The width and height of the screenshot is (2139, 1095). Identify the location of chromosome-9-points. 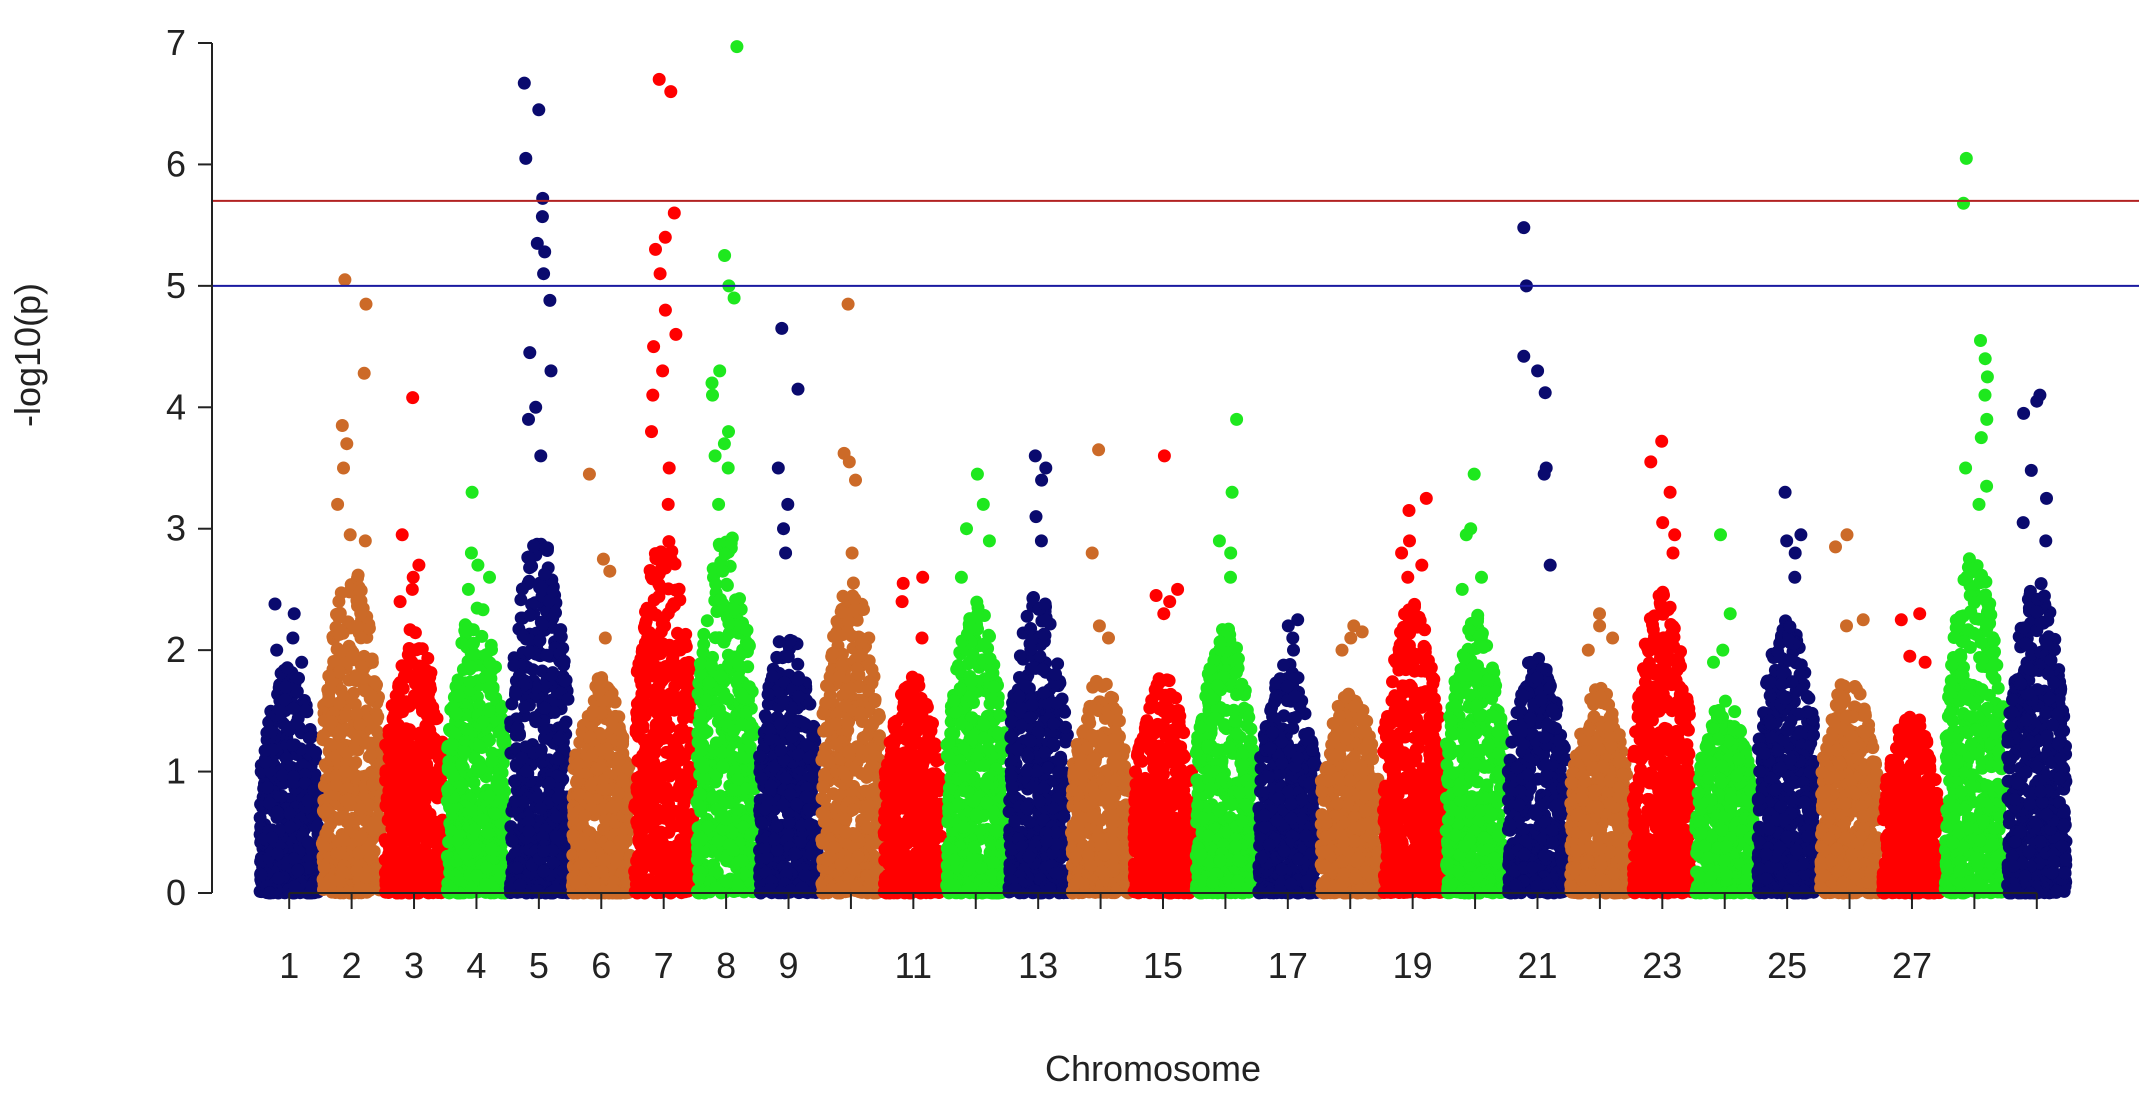
(789, 610).